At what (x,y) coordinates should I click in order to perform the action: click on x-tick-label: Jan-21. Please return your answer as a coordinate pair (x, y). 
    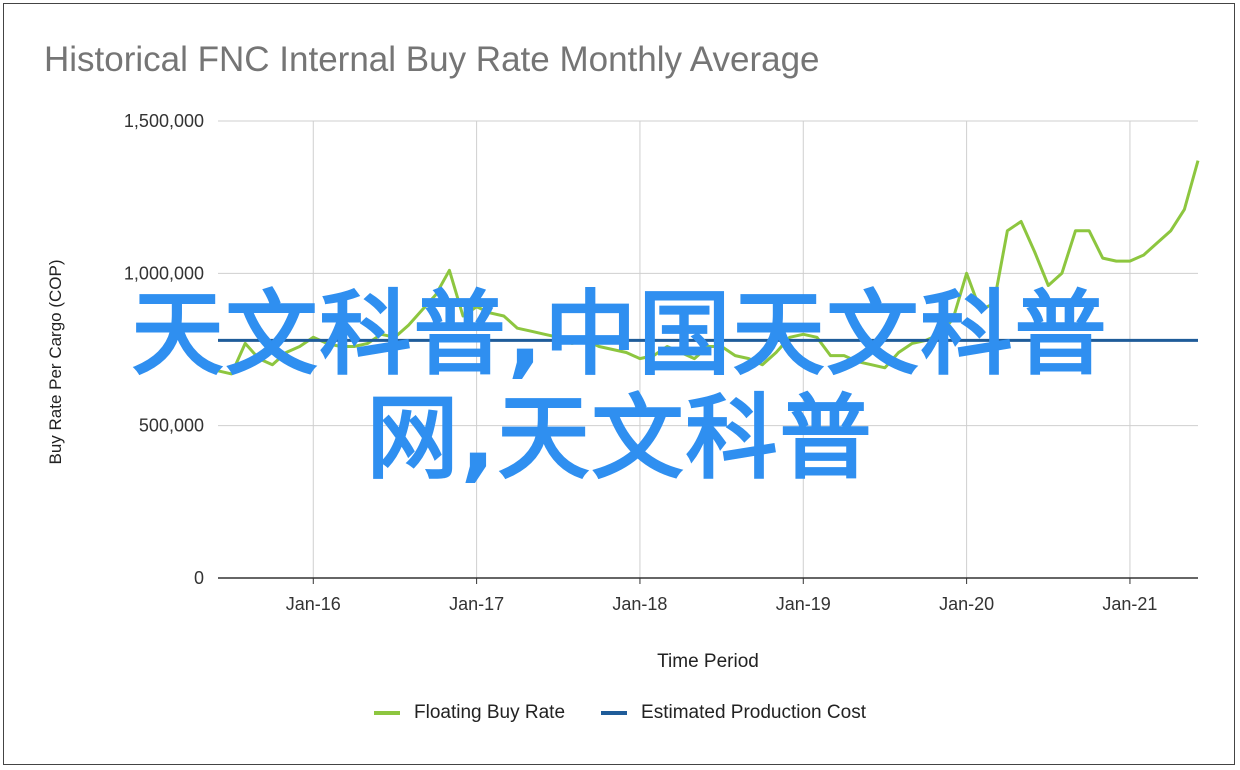
    Looking at the image, I should click on (1129, 604).